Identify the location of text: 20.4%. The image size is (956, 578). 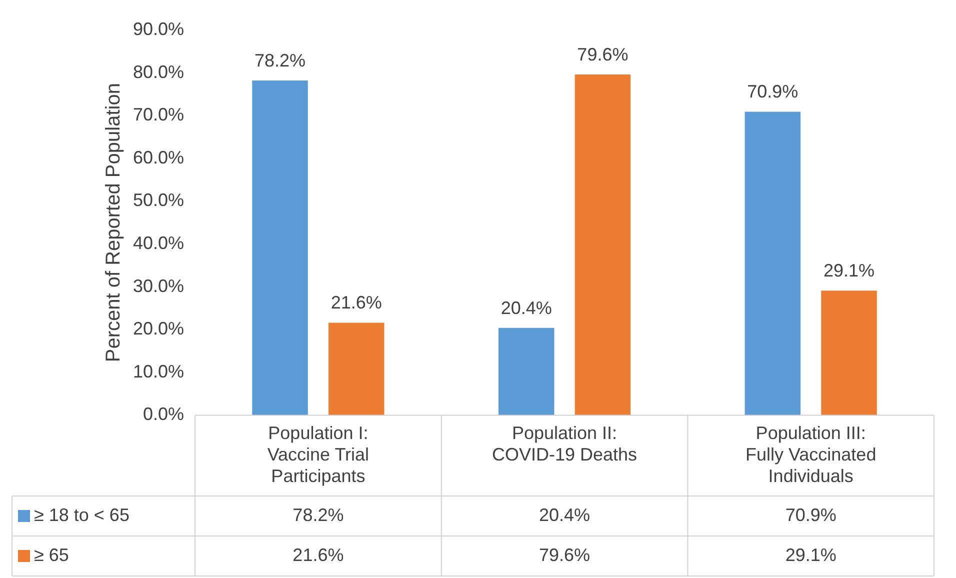
(526, 308).